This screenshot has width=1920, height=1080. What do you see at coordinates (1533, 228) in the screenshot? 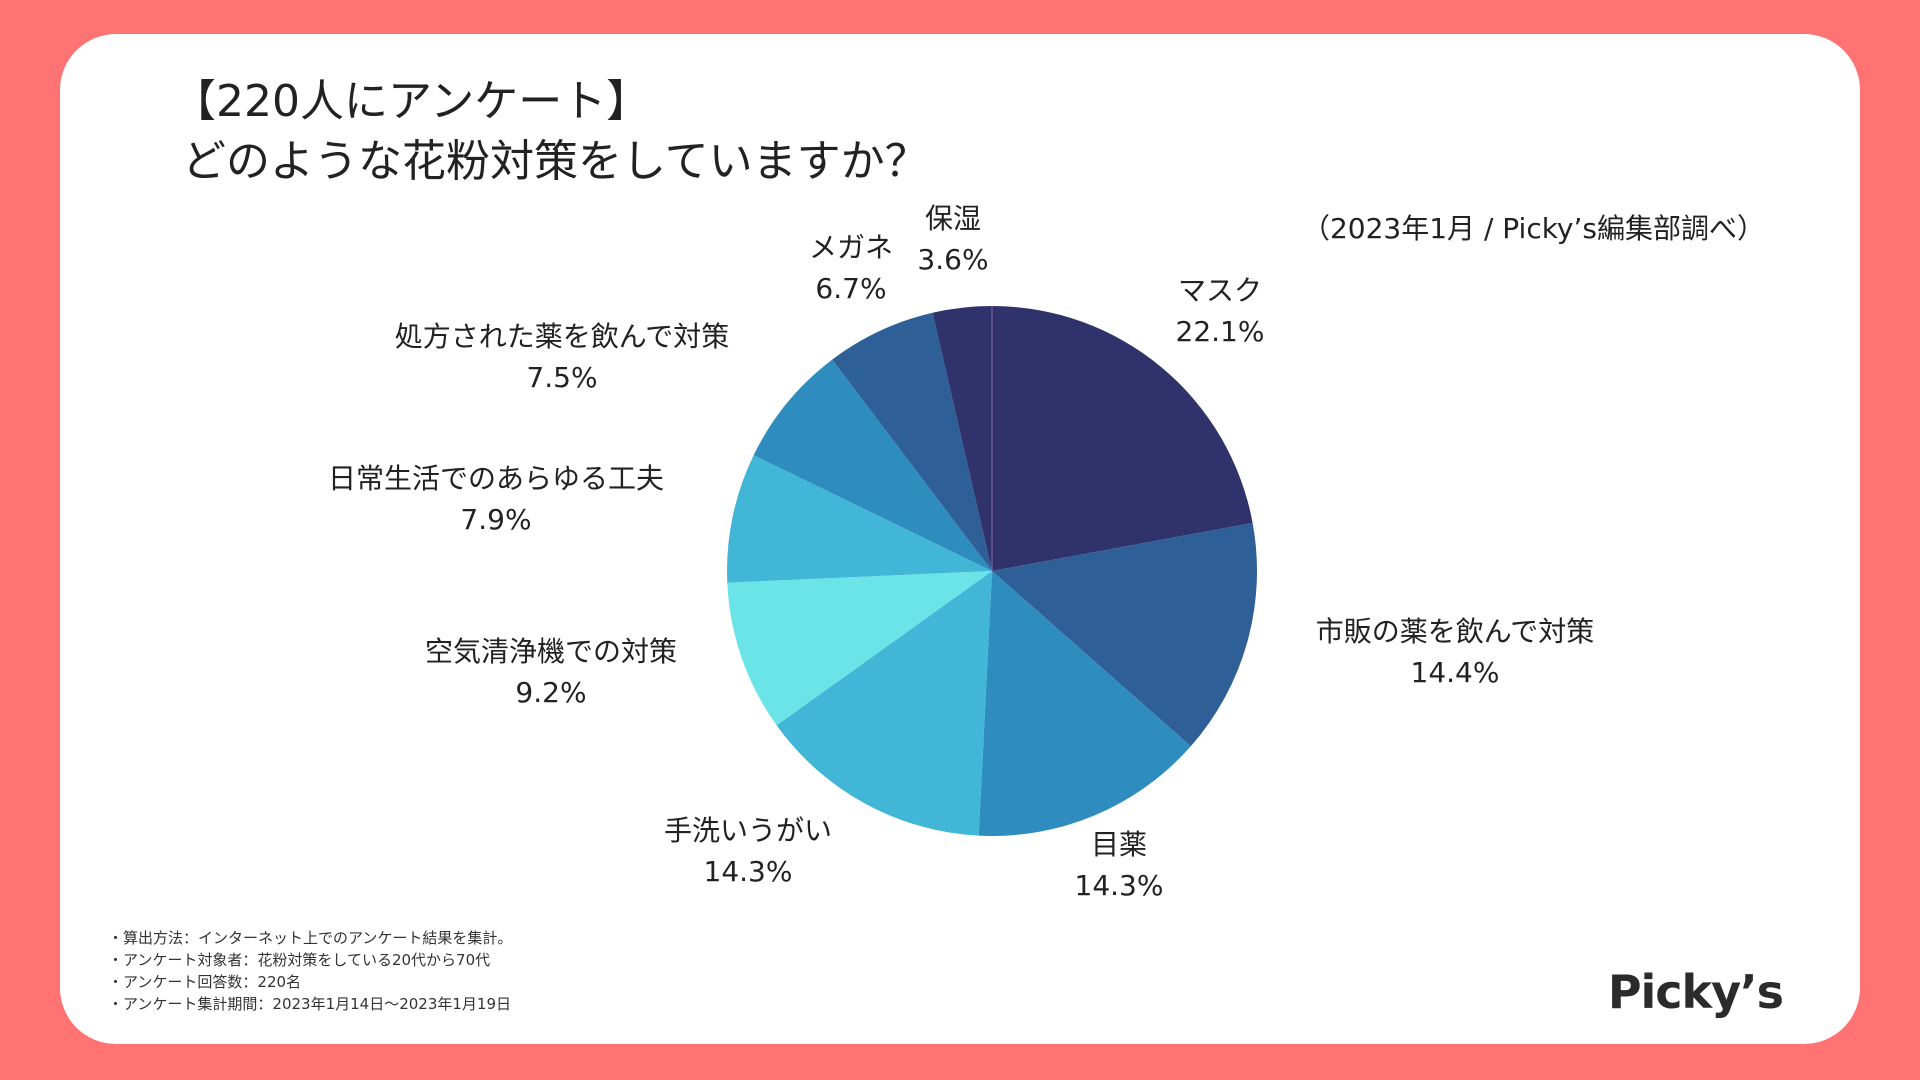
I see `survey-source: （2023年1月 / Picky’s編集部調べ）` at bounding box center [1533, 228].